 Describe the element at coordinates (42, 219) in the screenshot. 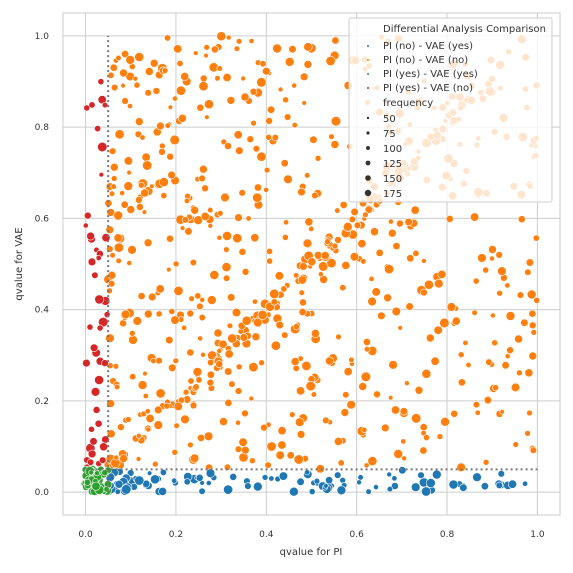

I see `y-tick-label: 0.6` at that location.